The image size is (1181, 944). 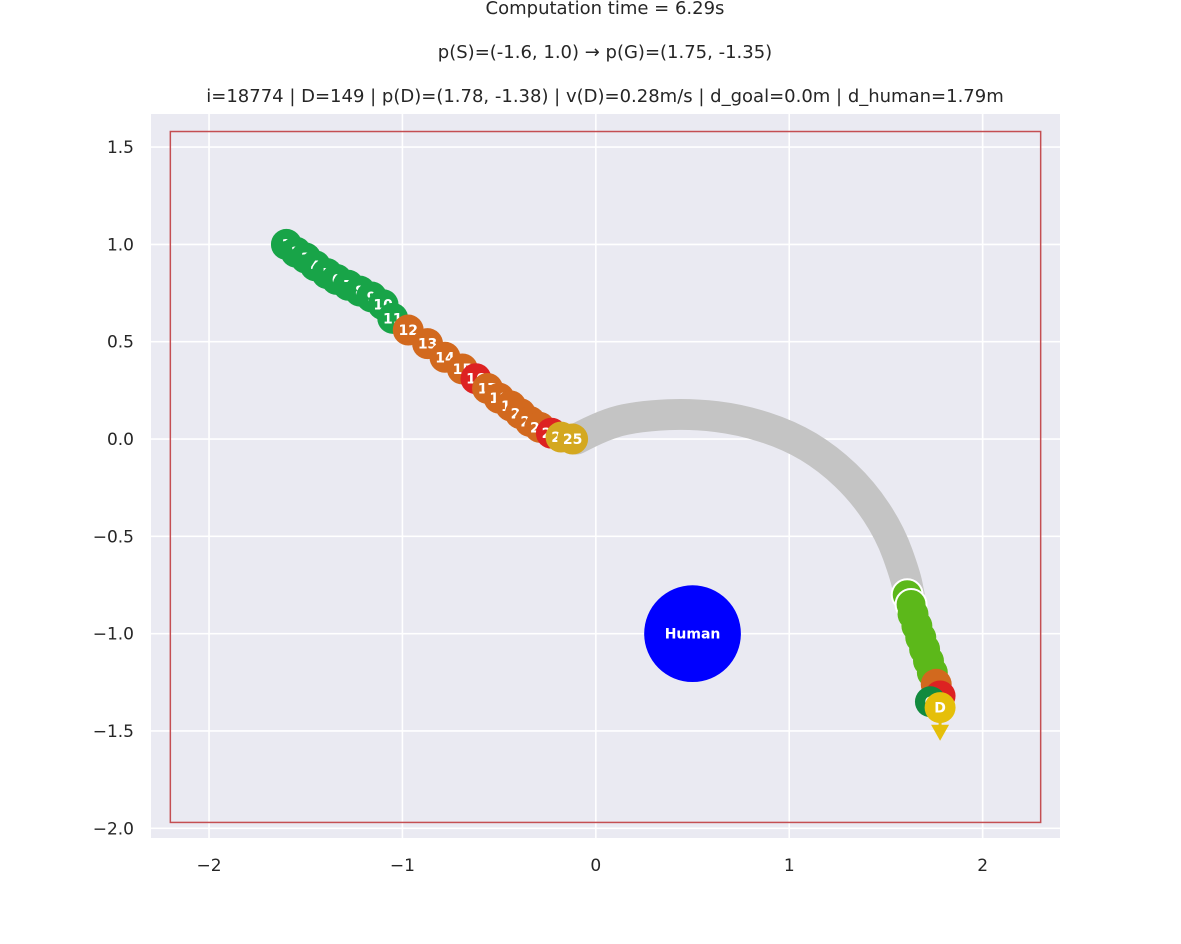 What do you see at coordinates (120, 440) in the screenshot?
I see `y-tick-label: 0.0` at bounding box center [120, 440].